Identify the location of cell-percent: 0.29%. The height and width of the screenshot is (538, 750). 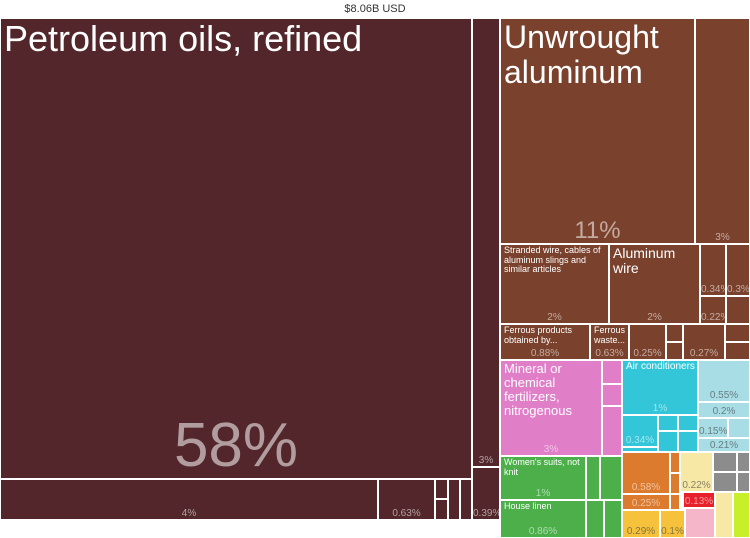
(641, 531).